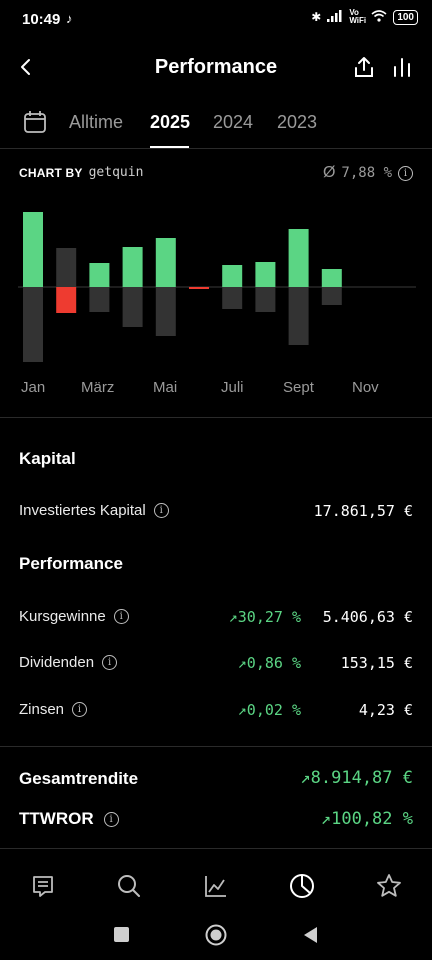 The width and height of the screenshot is (432, 960). I want to click on chart-brand: CHART BY getquin, so click(81, 172).